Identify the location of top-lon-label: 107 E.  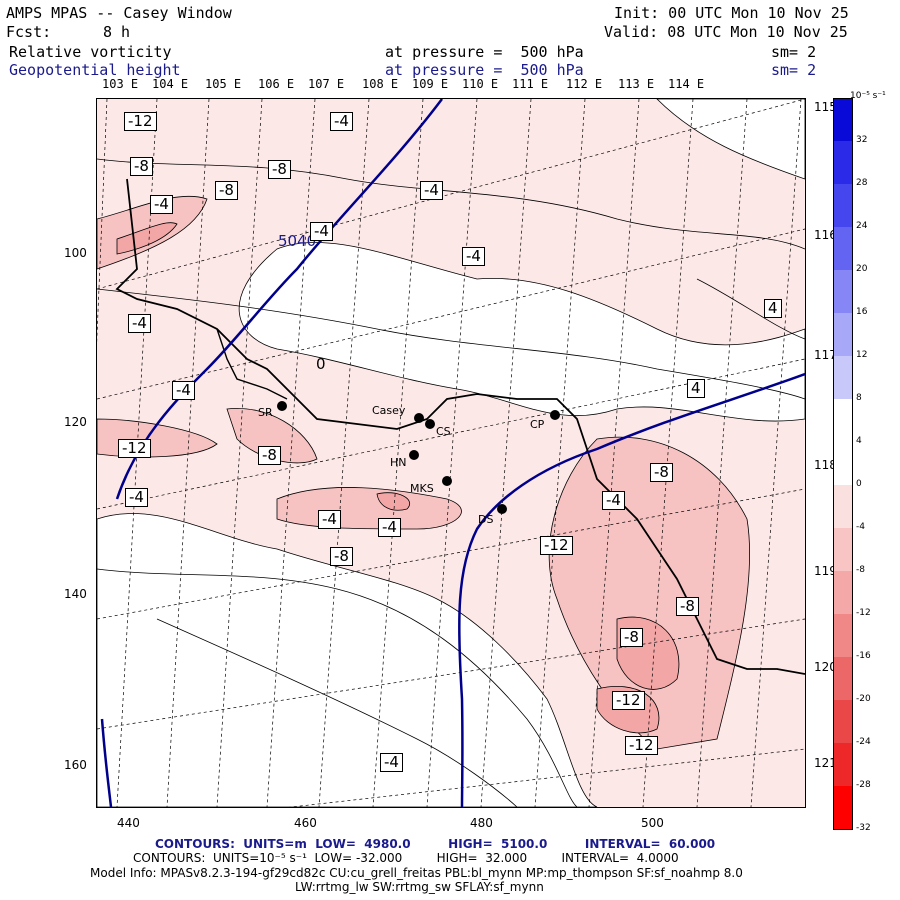
(326, 84).